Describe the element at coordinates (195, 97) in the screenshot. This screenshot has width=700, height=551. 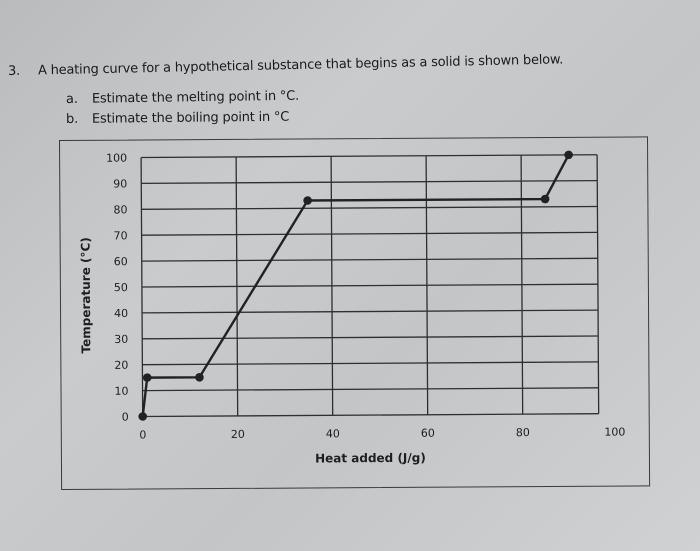
I see `part-a-text: Estimate the melting point in °C.` at that location.